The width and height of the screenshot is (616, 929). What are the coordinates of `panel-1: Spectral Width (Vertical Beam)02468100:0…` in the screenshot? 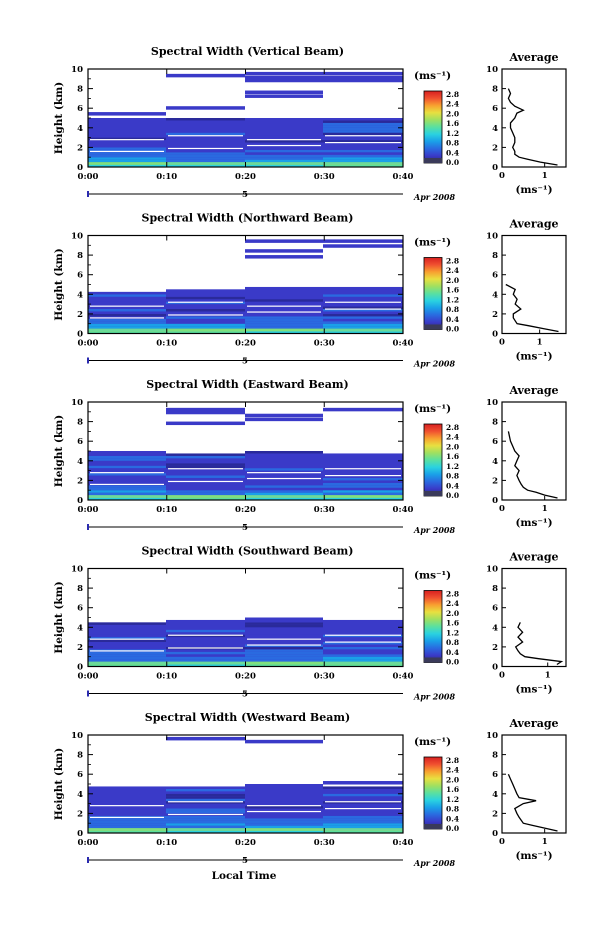 It's located at (310, 123).